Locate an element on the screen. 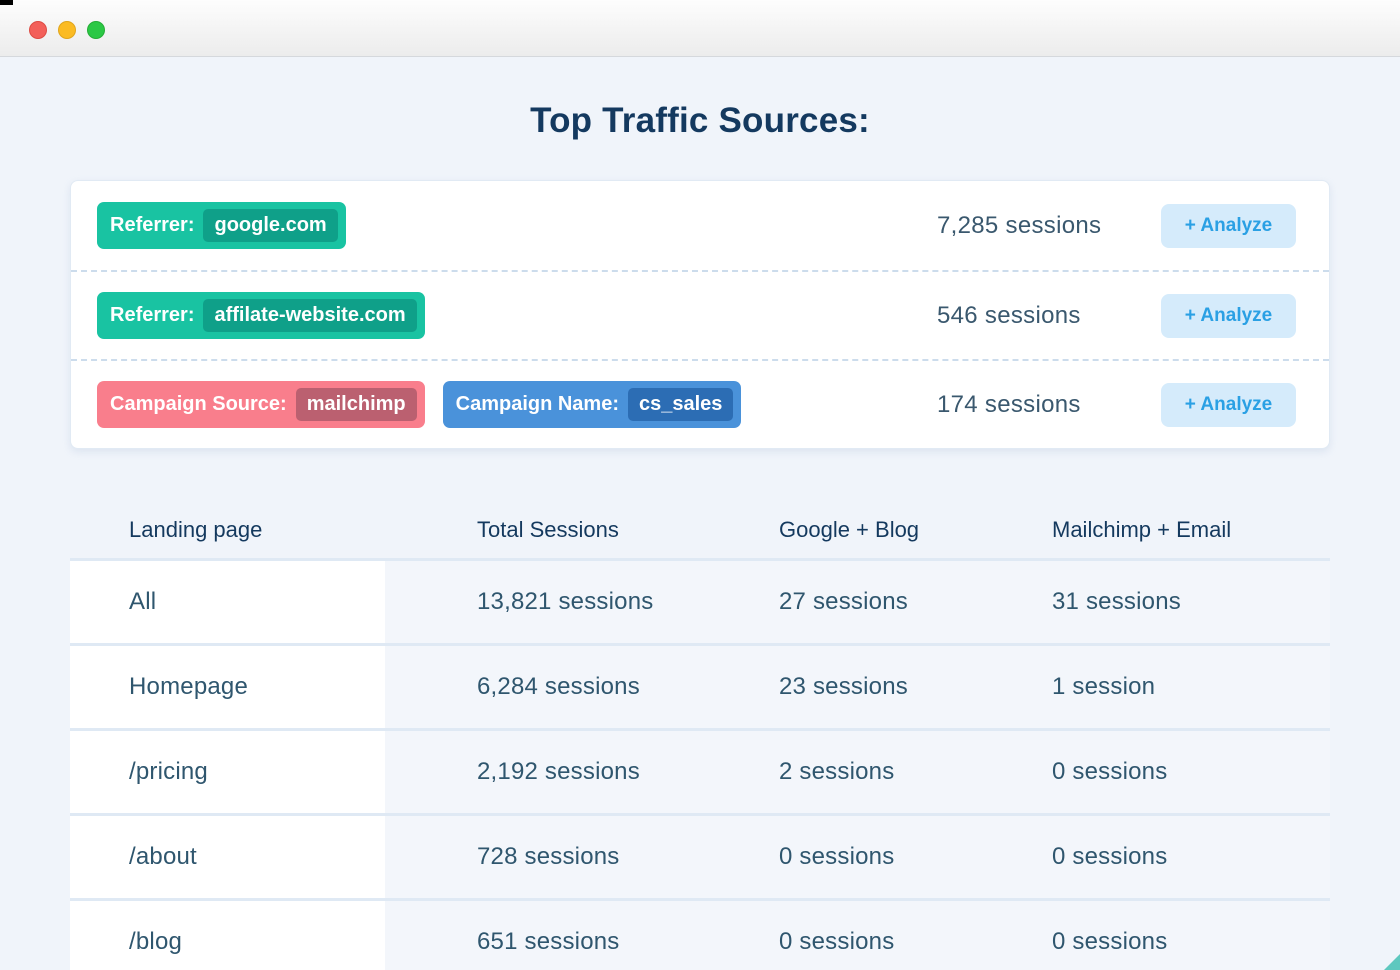 The width and height of the screenshot is (1400, 970). landing-page-cell: /pricing is located at coordinates (227, 772).